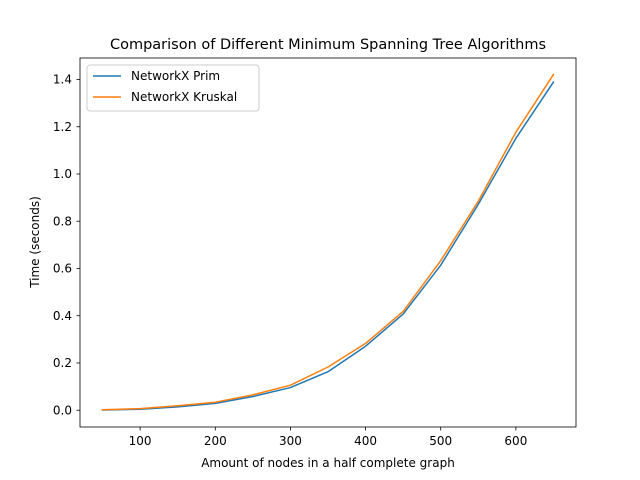 Image resolution: width=640 pixels, height=480 pixels. I want to click on legend: NetworkX Prim NetworkX Kruskal, so click(173, 88).